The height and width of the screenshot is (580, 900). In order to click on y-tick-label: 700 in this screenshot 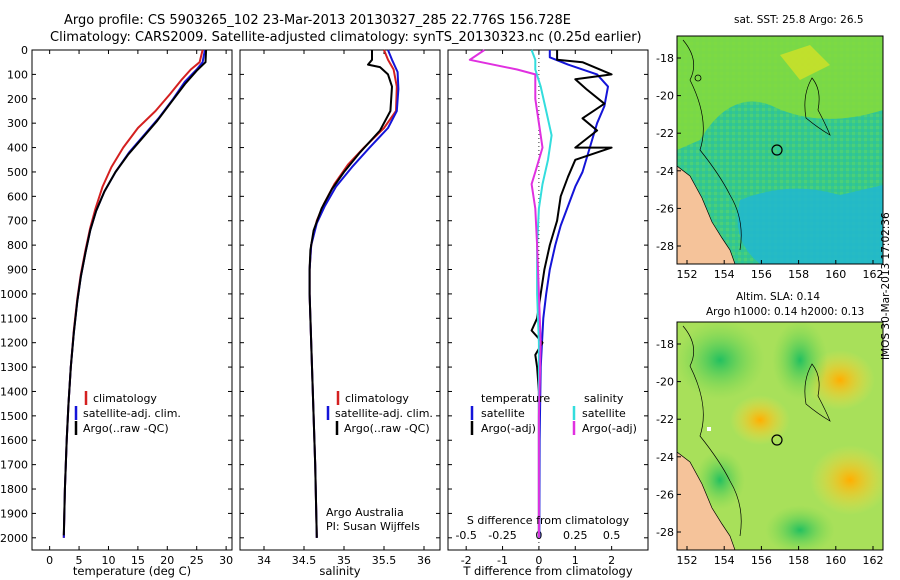, I will do `click(17, 221)`.